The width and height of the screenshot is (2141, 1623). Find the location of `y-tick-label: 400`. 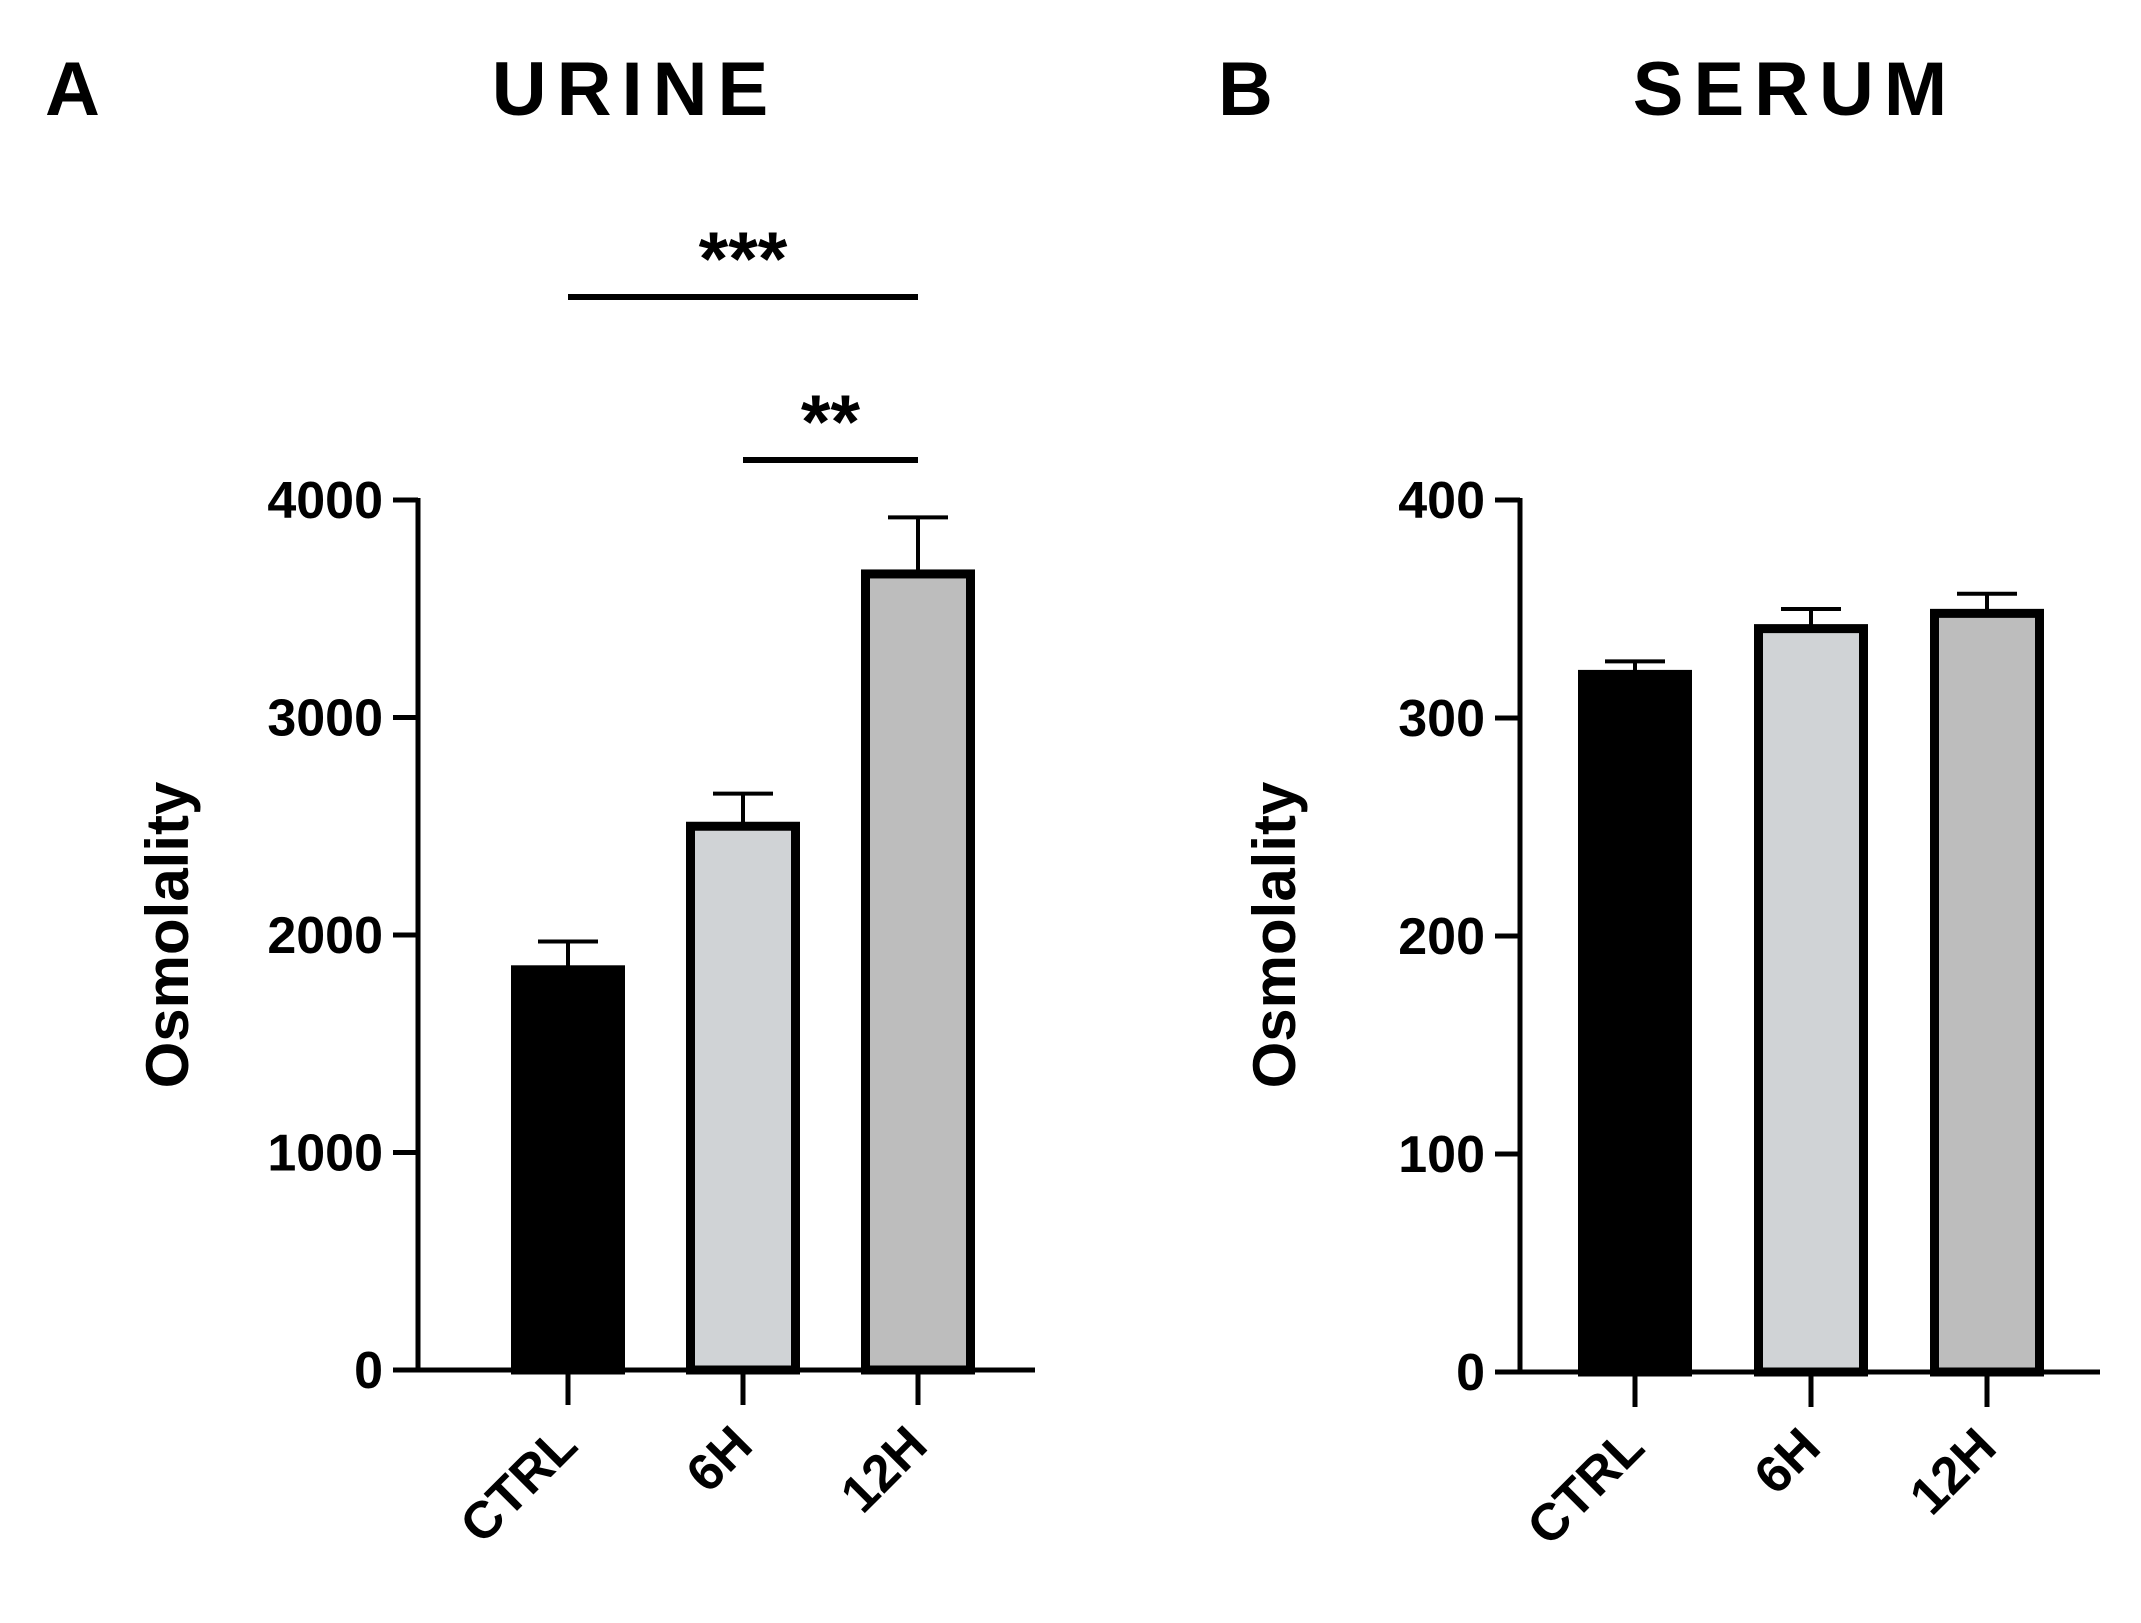

y-tick-label: 400 is located at coordinates (1441, 501).